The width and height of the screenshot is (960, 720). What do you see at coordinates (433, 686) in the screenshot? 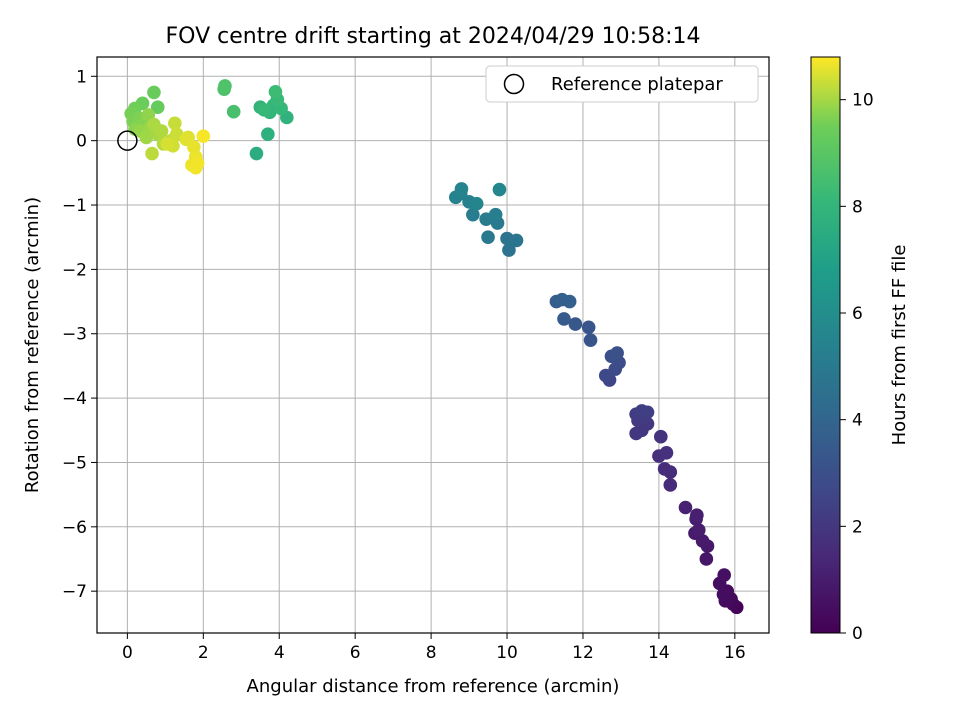
I see `x-axis-label: Angular distance from reference (arcmin)` at bounding box center [433, 686].